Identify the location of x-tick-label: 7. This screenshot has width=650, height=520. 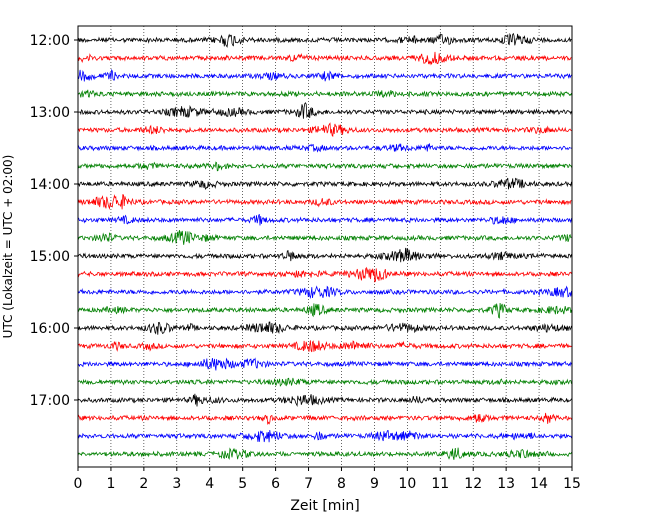
(308, 484).